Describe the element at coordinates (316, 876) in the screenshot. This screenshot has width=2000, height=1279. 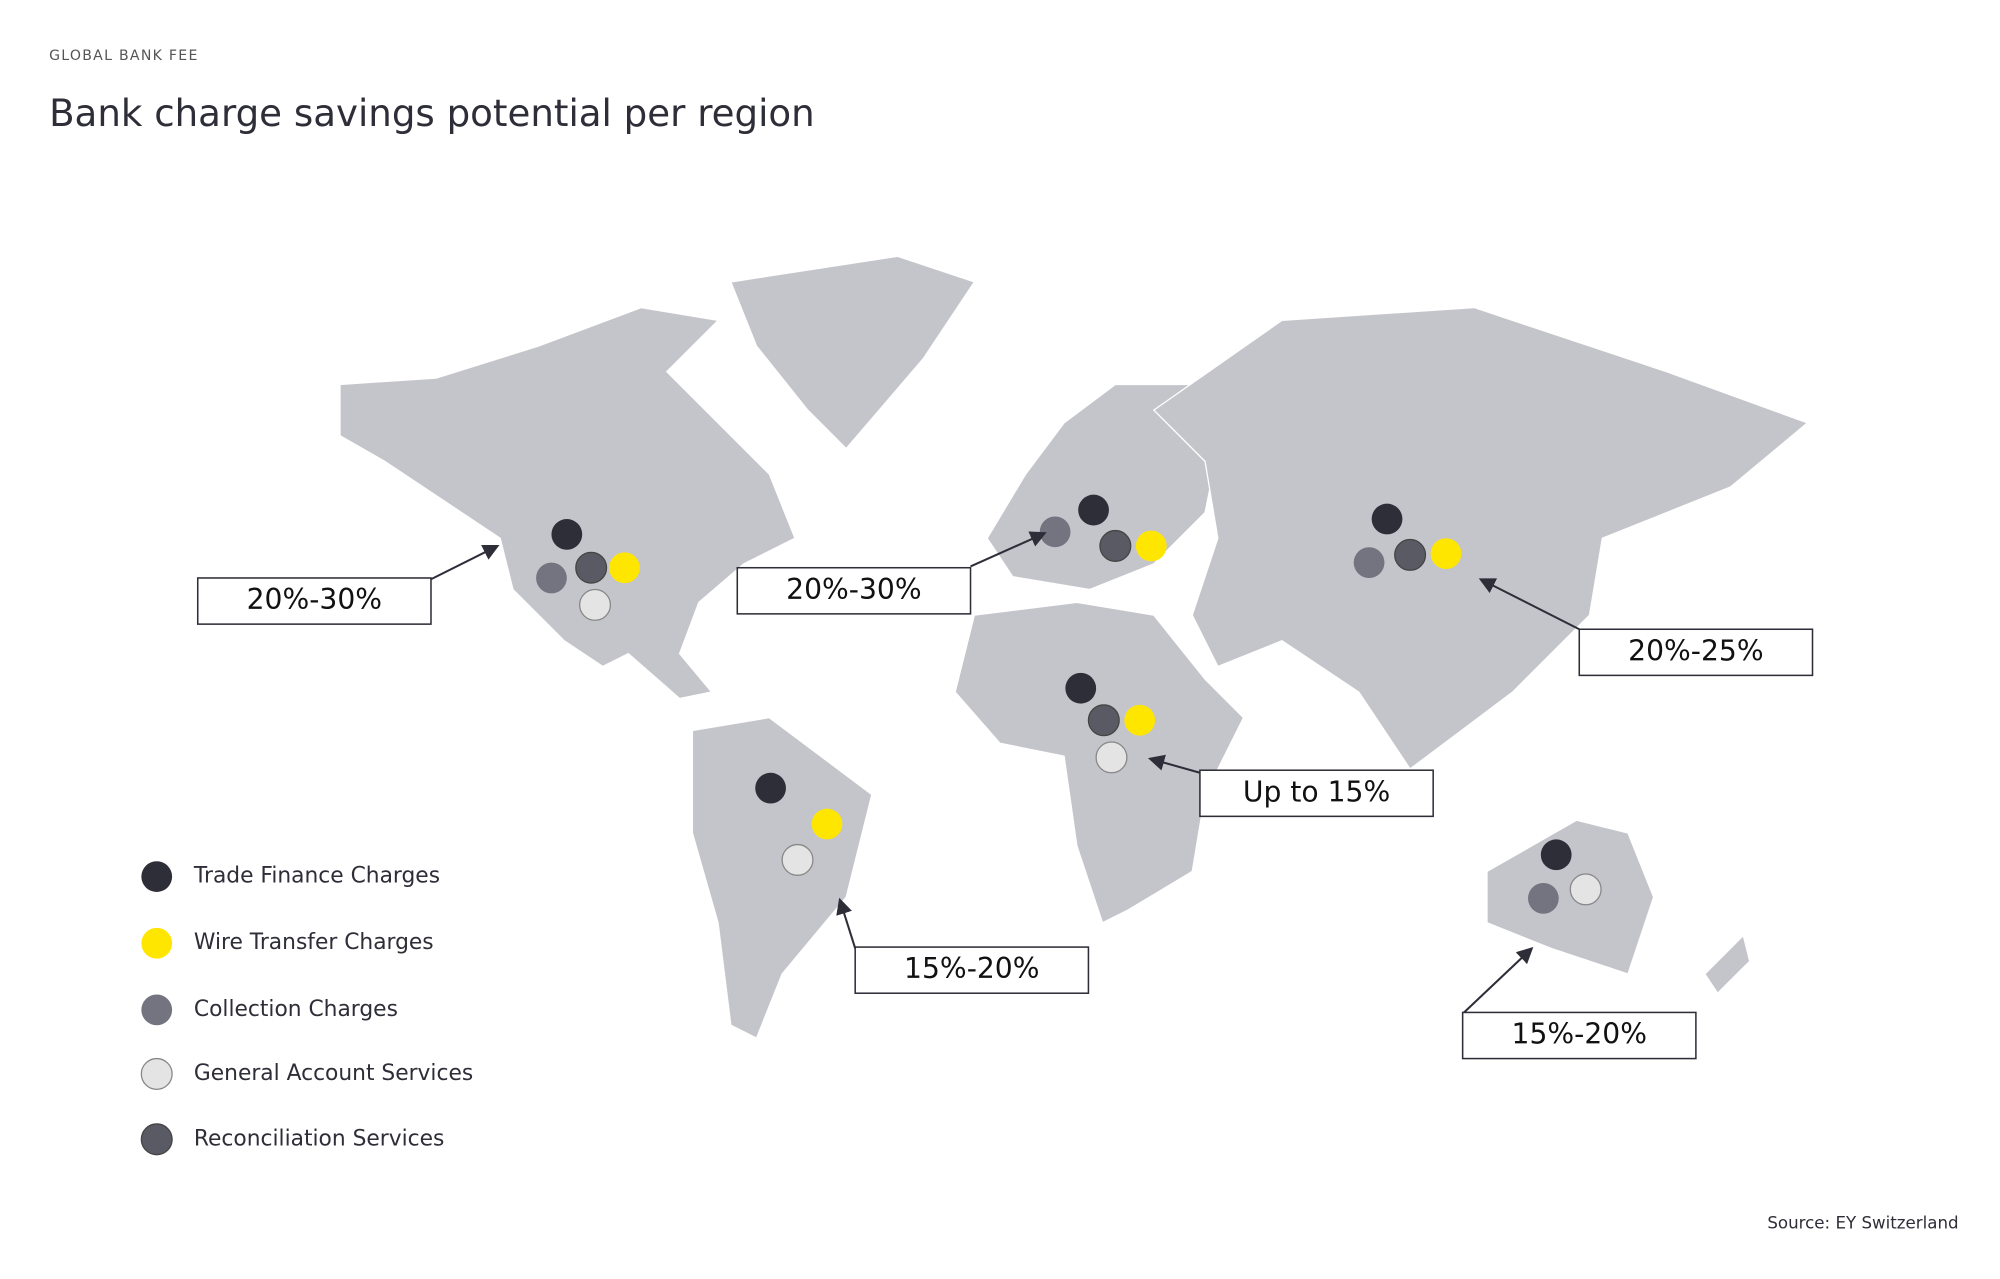
I see `legend-label: Trade Finance Charges` at that location.